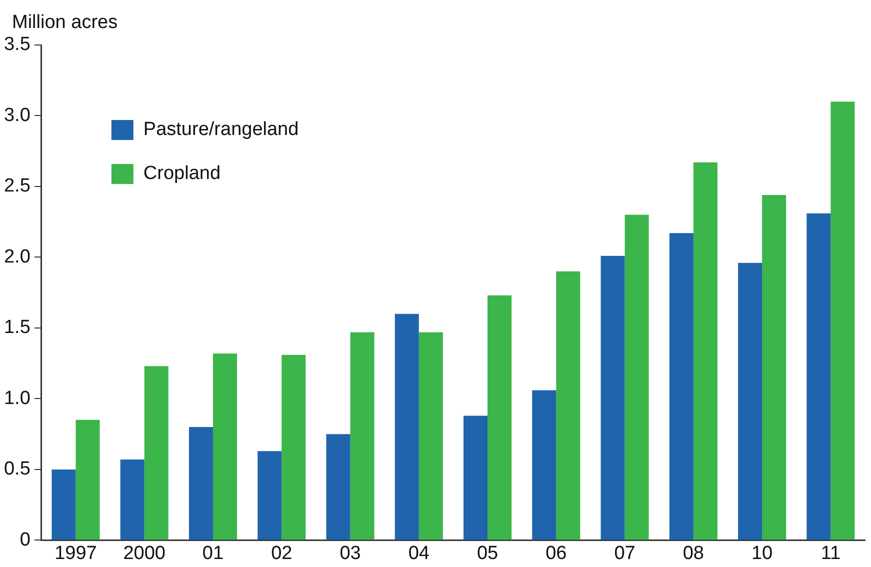 This screenshot has height=567, width=871. I want to click on y-tick-label: 0, so click(25, 539).